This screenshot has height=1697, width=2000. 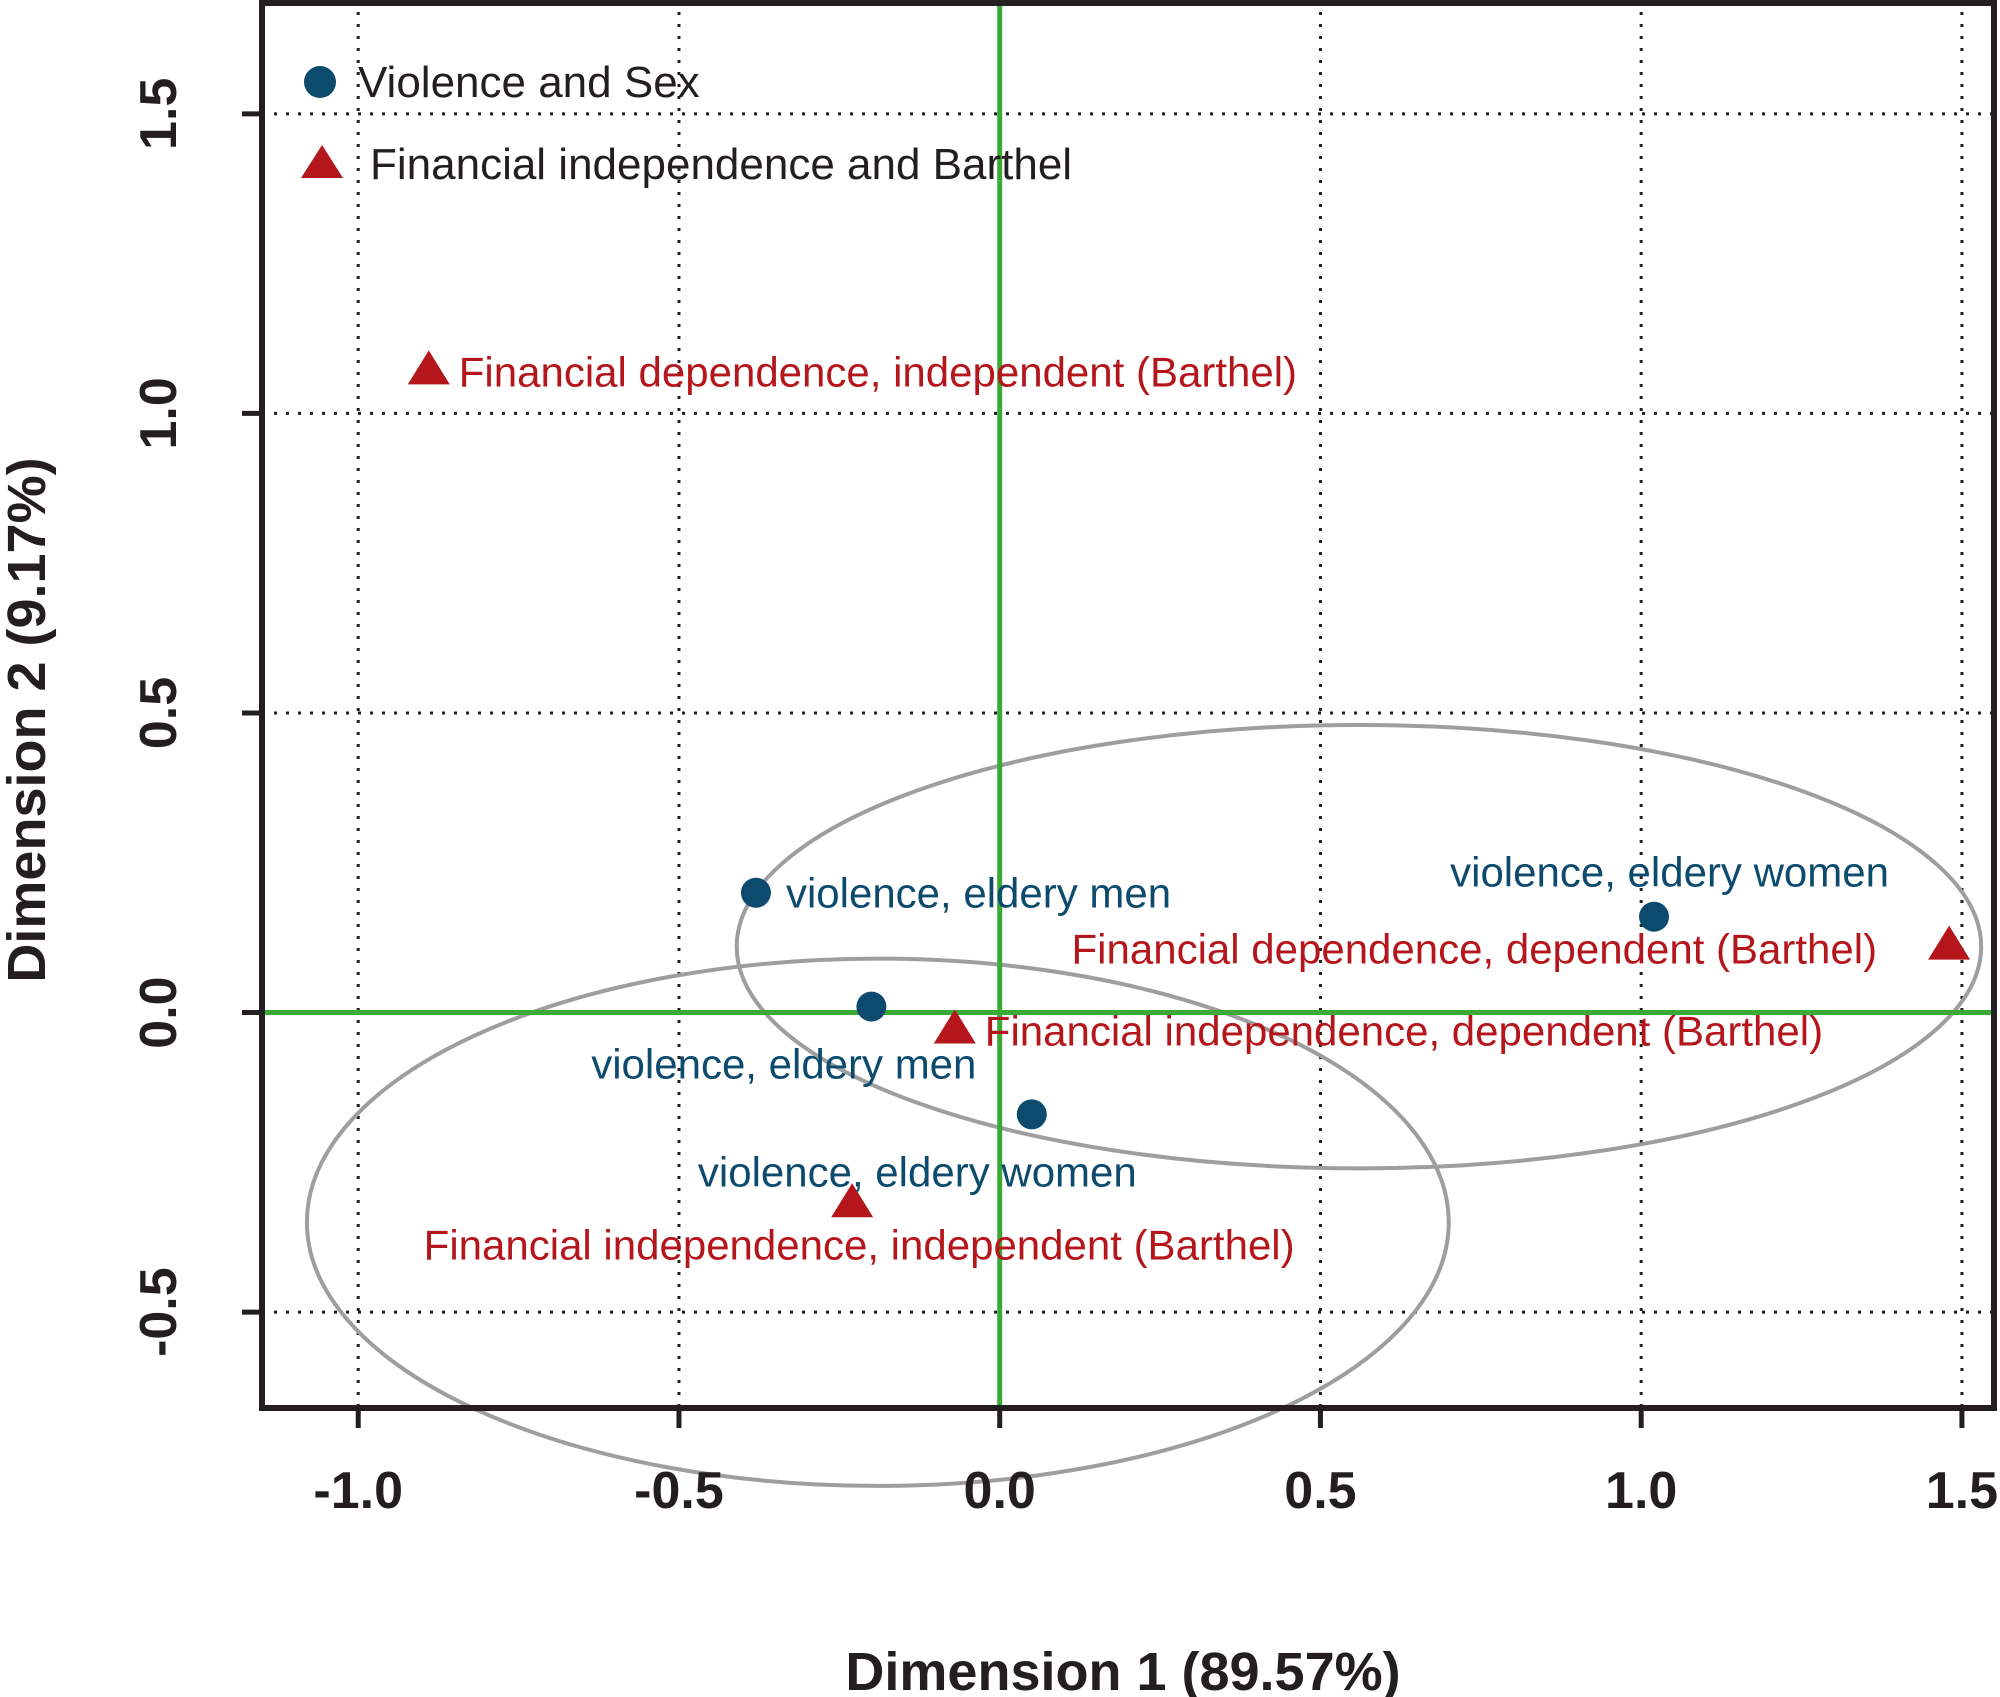 I want to click on legend-circle-marker, so click(x=320, y=82).